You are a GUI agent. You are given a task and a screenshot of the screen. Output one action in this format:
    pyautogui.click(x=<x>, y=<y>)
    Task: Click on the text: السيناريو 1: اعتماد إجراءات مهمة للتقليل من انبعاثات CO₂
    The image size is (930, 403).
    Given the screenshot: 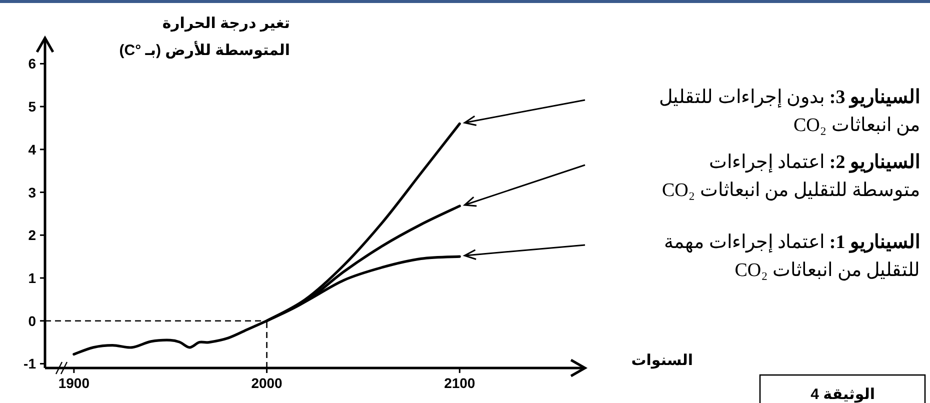 What is the action you would take?
    pyautogui.click(x=792, y=256)
    